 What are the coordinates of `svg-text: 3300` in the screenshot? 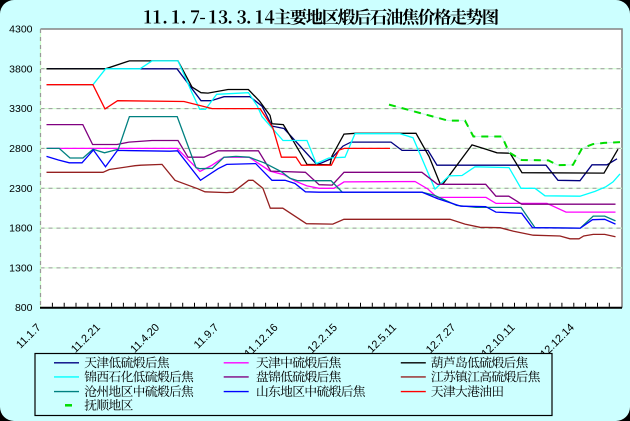 It's located at (21, 109).